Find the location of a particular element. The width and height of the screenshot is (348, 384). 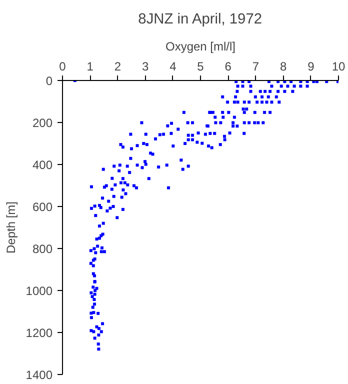

y-tick-label: 600 is located at coordinates (42, 207).